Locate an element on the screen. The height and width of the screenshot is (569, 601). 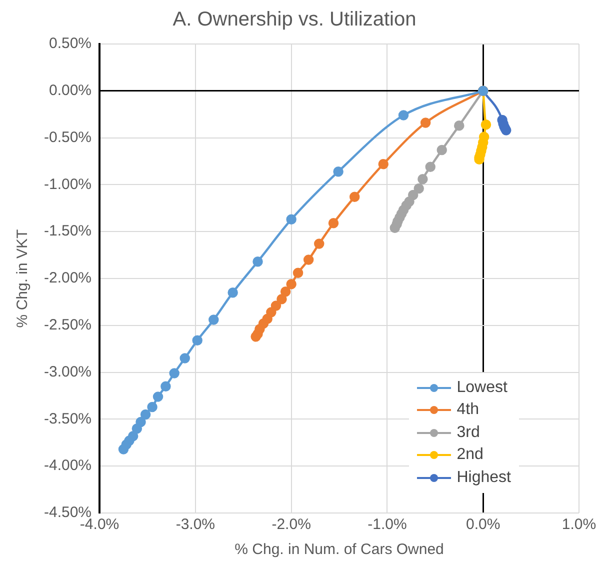
y-tick-label: -2.50% is located at coordinates (68, 325).